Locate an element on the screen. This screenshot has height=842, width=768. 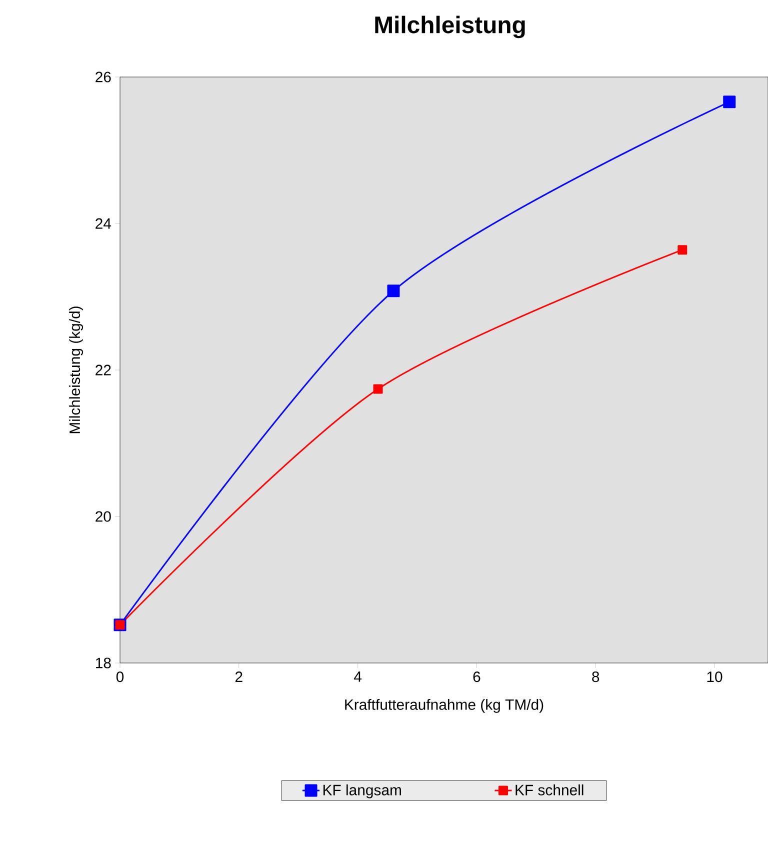
y-tick-label: 22 is located at coordinates (103, 370).